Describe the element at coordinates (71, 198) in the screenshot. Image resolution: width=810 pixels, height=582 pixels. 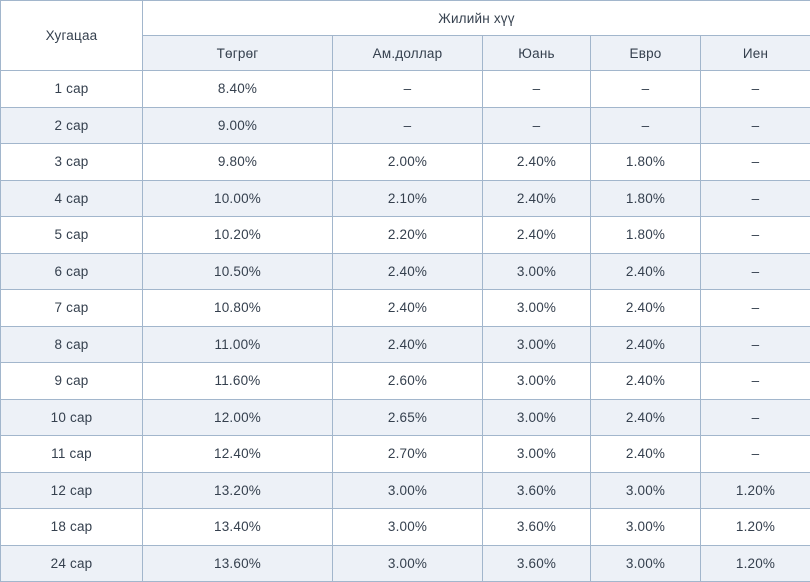
I see `duration-cell: 4 сар` at that location.